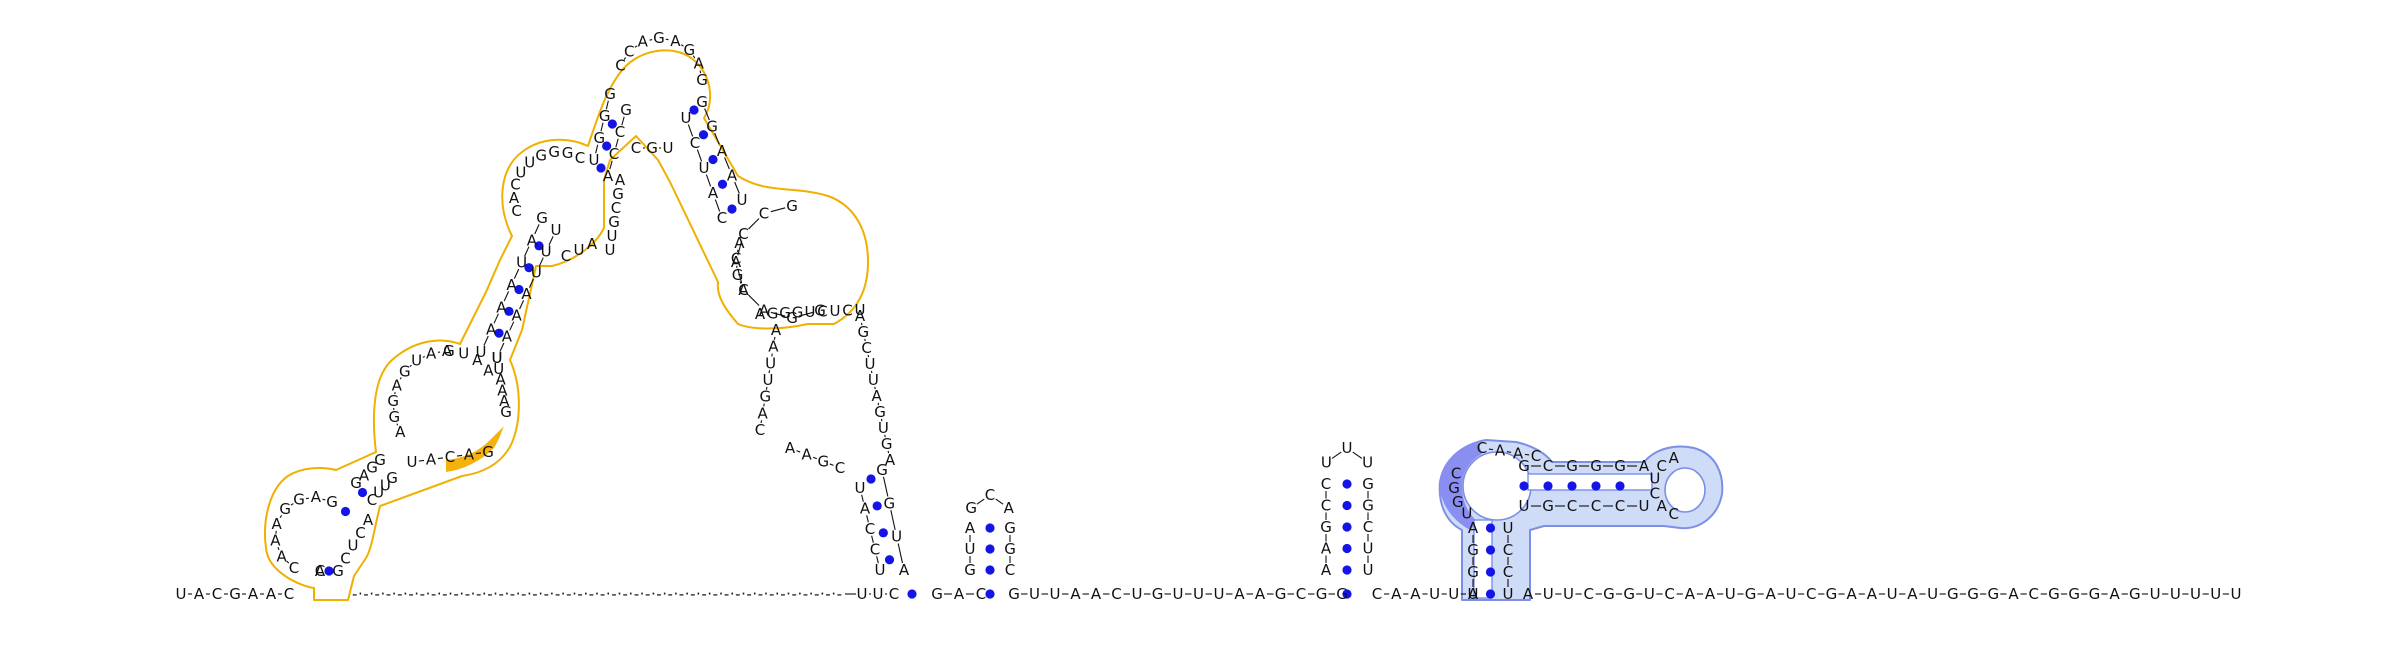 This screenshot has width=2400, height=646. Describe the element at coordinates (1673, 514) in the screenshot. I see `blue-end-loop-nucleotide: C` at that location.